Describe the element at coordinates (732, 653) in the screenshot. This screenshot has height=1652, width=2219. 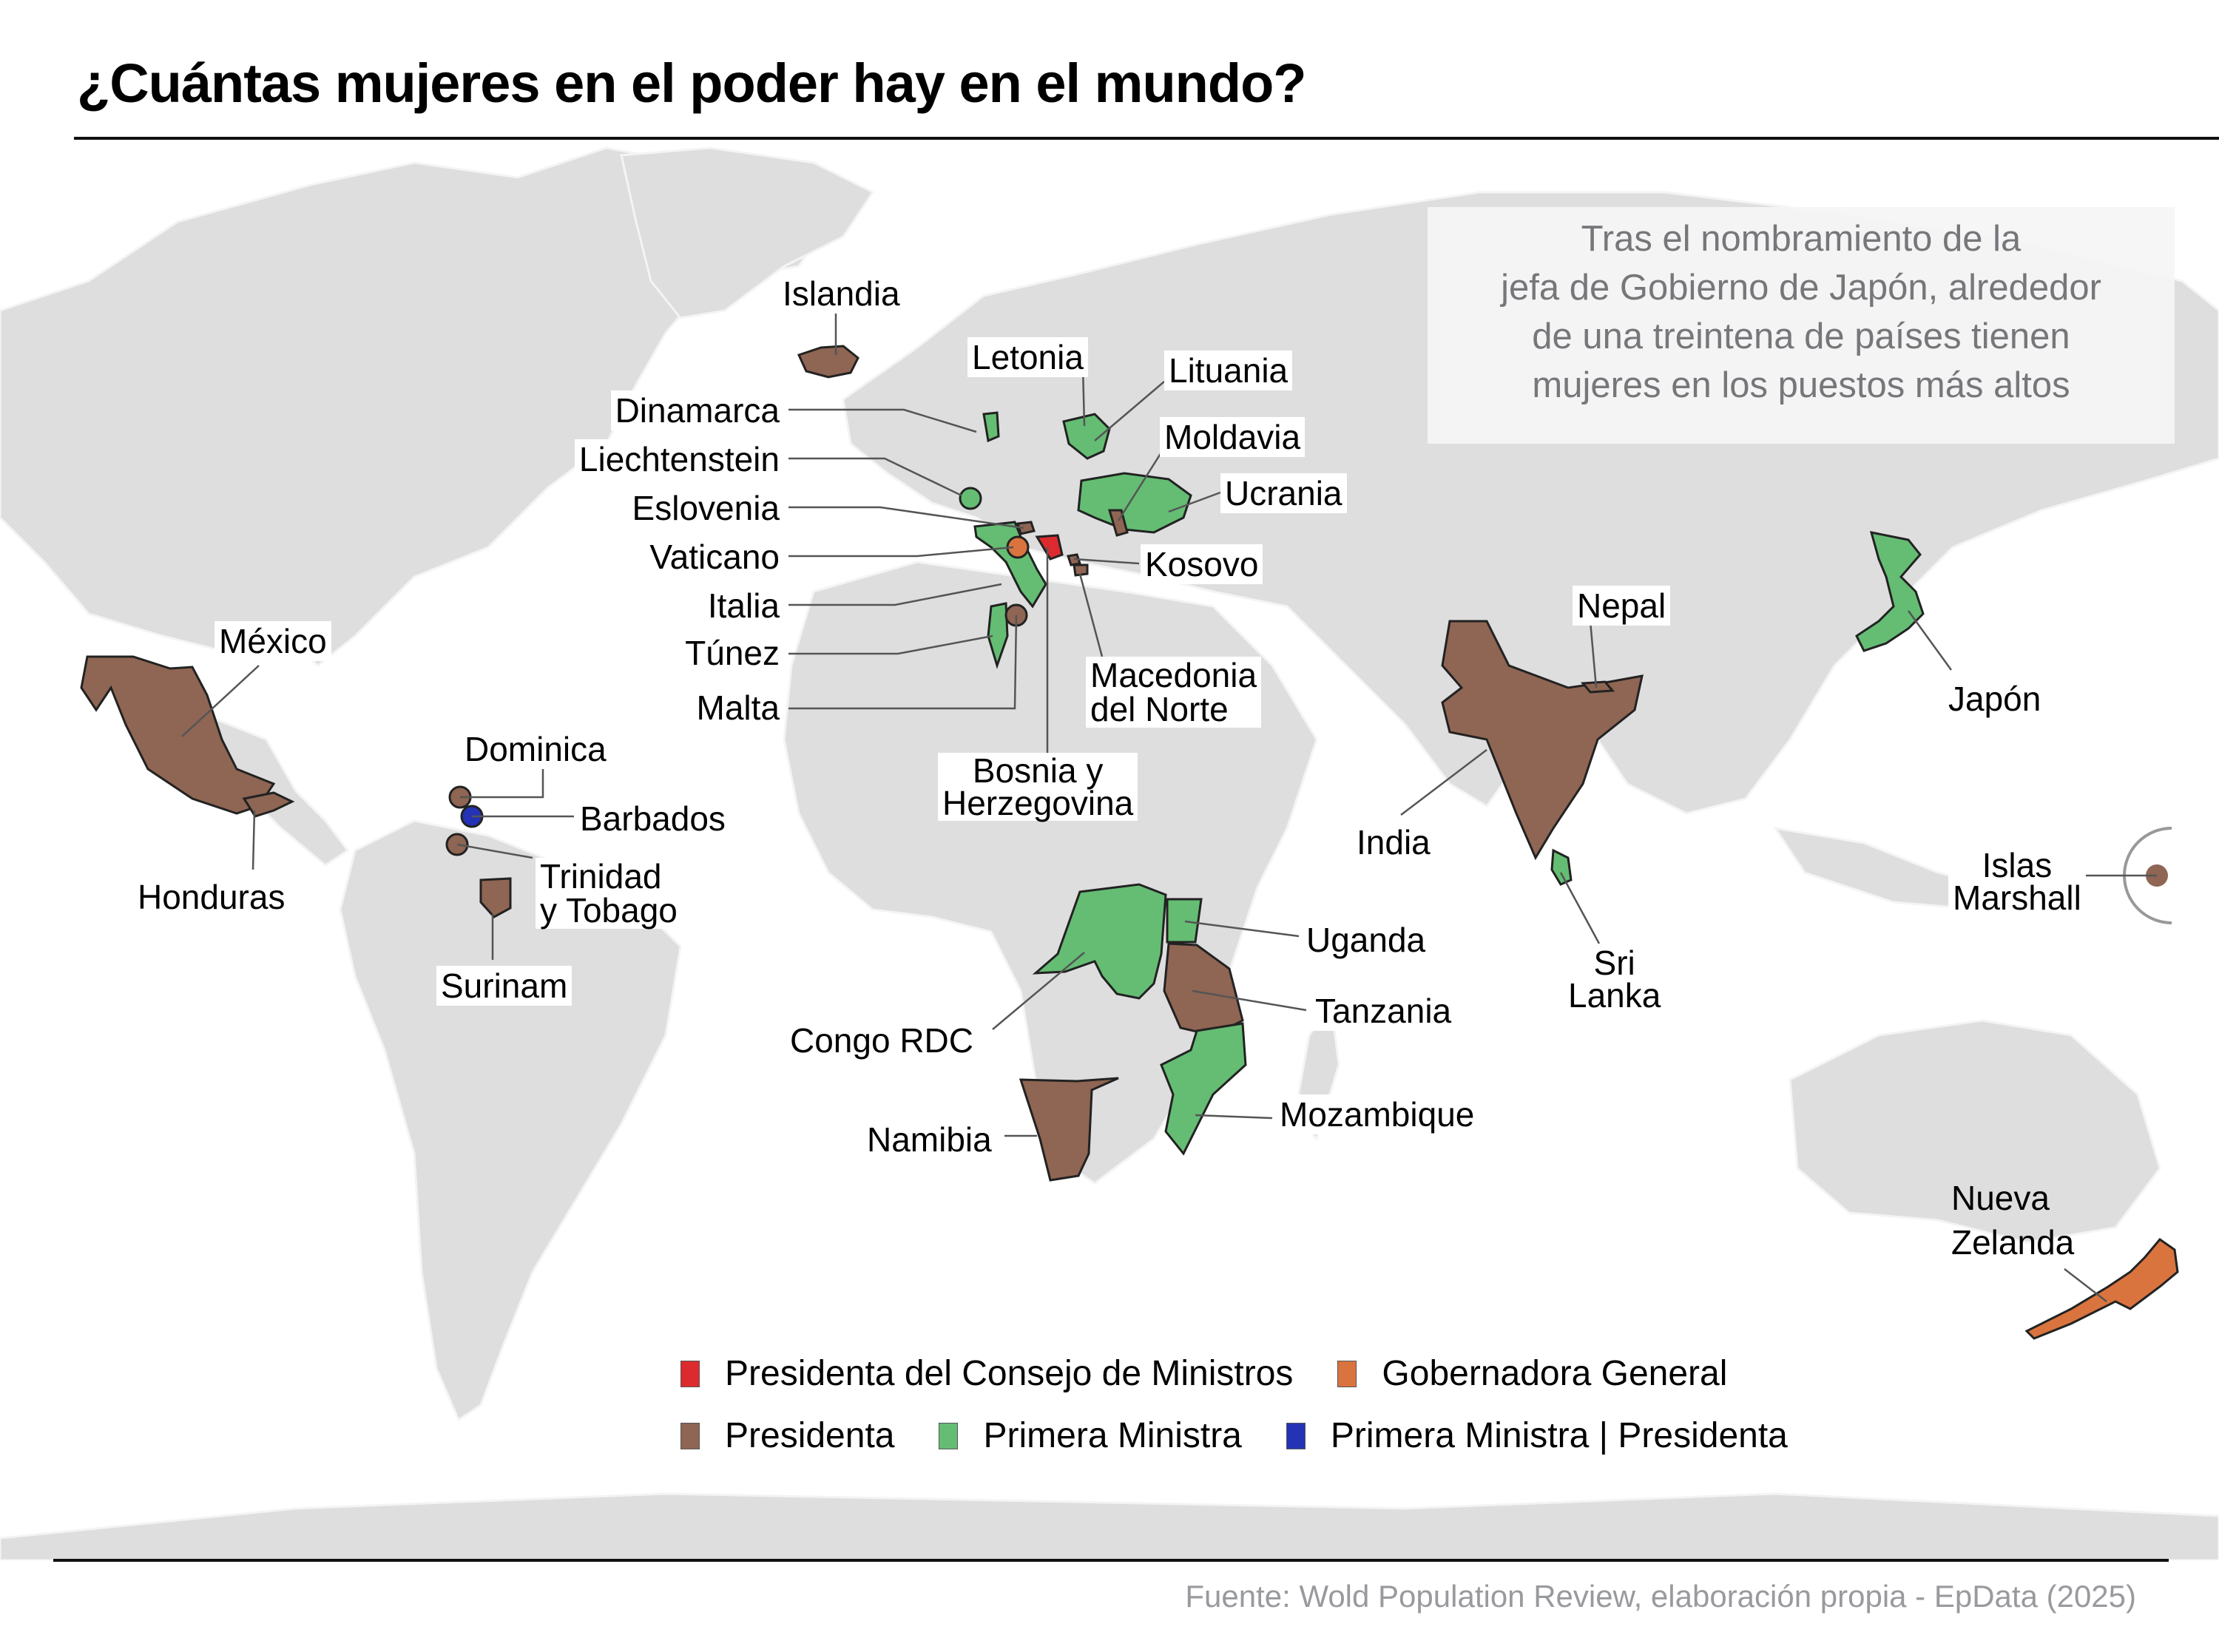
I see `label-tunez: Túnez` at that location.